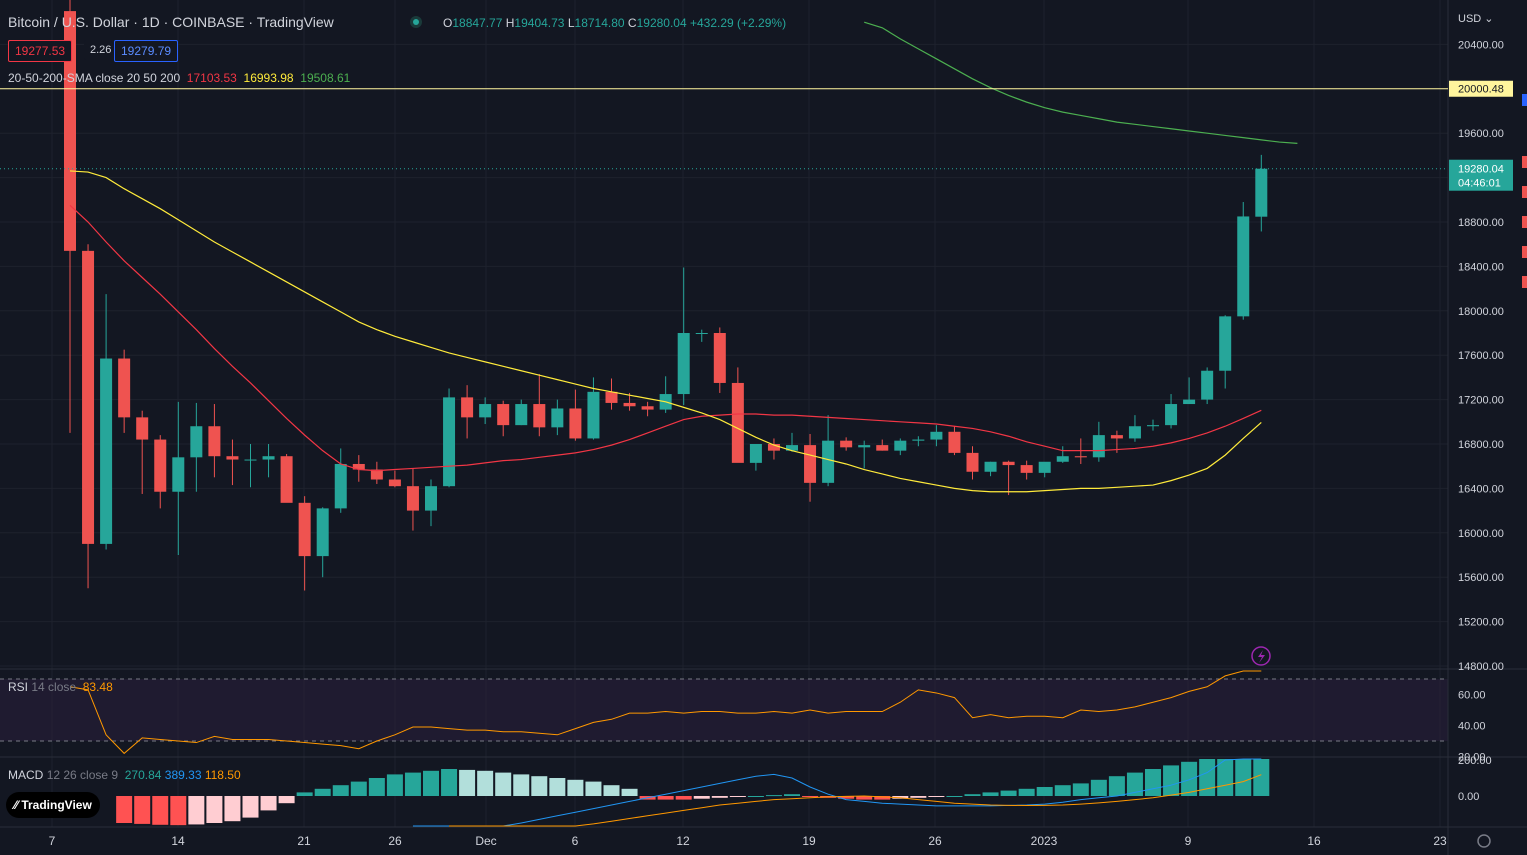  What do you see at coordinates (124, 775) in the screenshot?
I see `macd-legend: MACD 12 26 close 9 270.84 389.33 118.50` at bounding box center [124, 775].